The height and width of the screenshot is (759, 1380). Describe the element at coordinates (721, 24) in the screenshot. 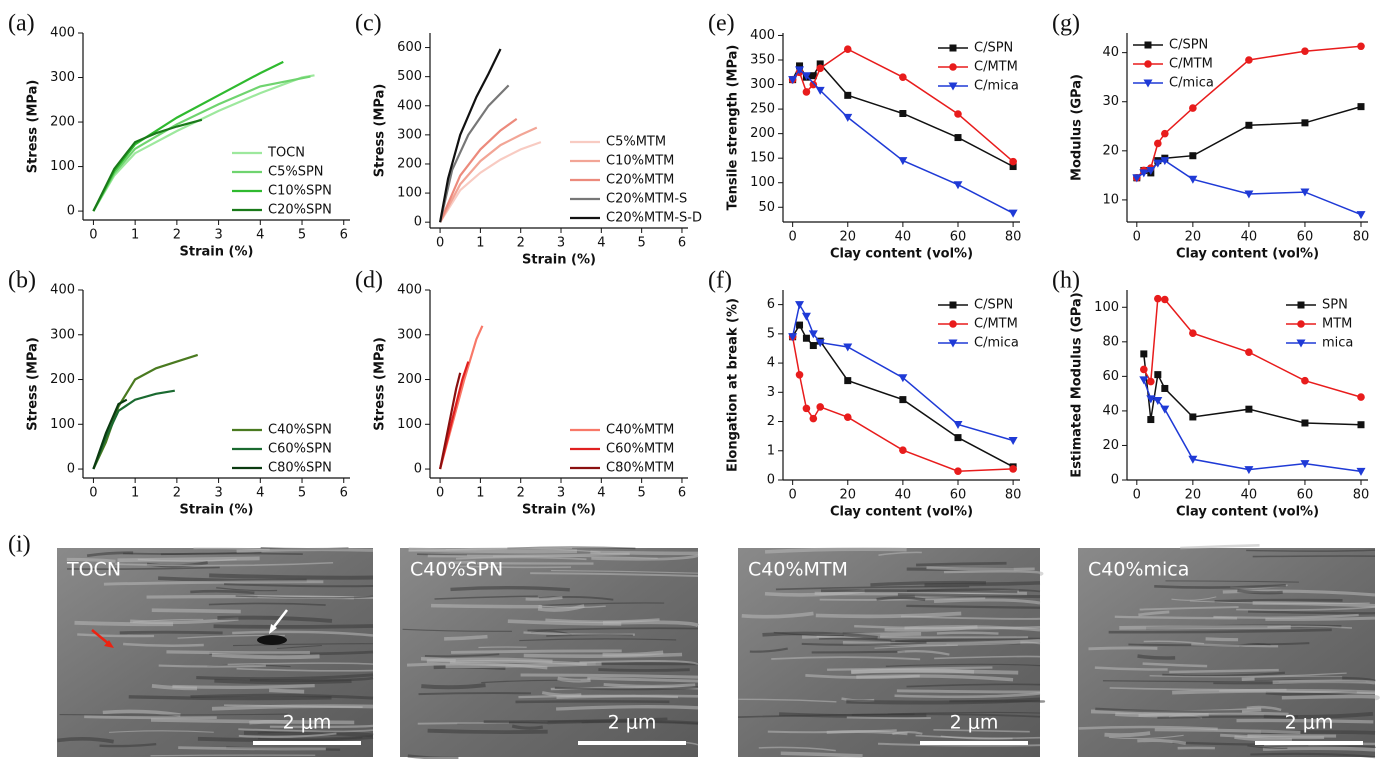

I see `panel-label: (e)` at that location.